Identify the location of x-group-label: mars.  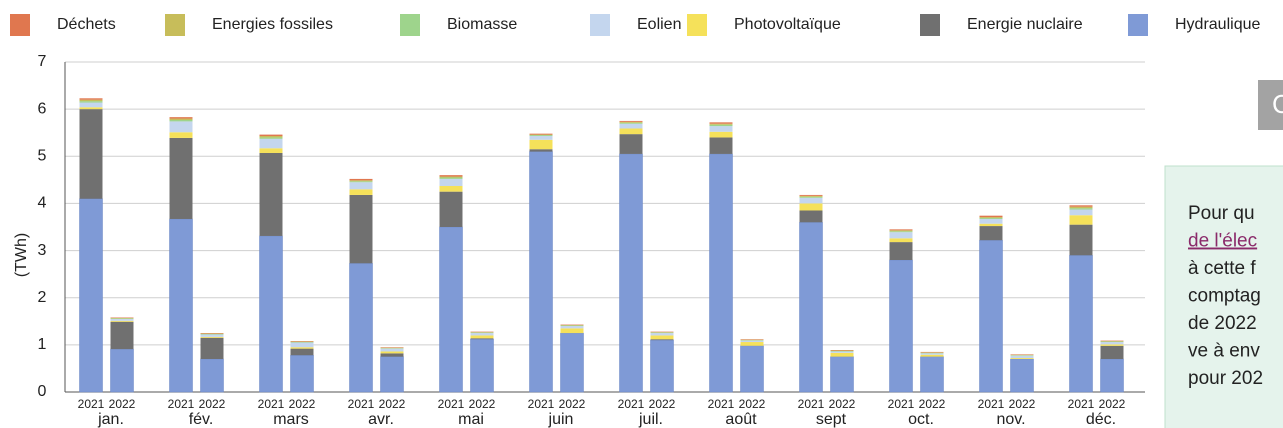
(291, 419).